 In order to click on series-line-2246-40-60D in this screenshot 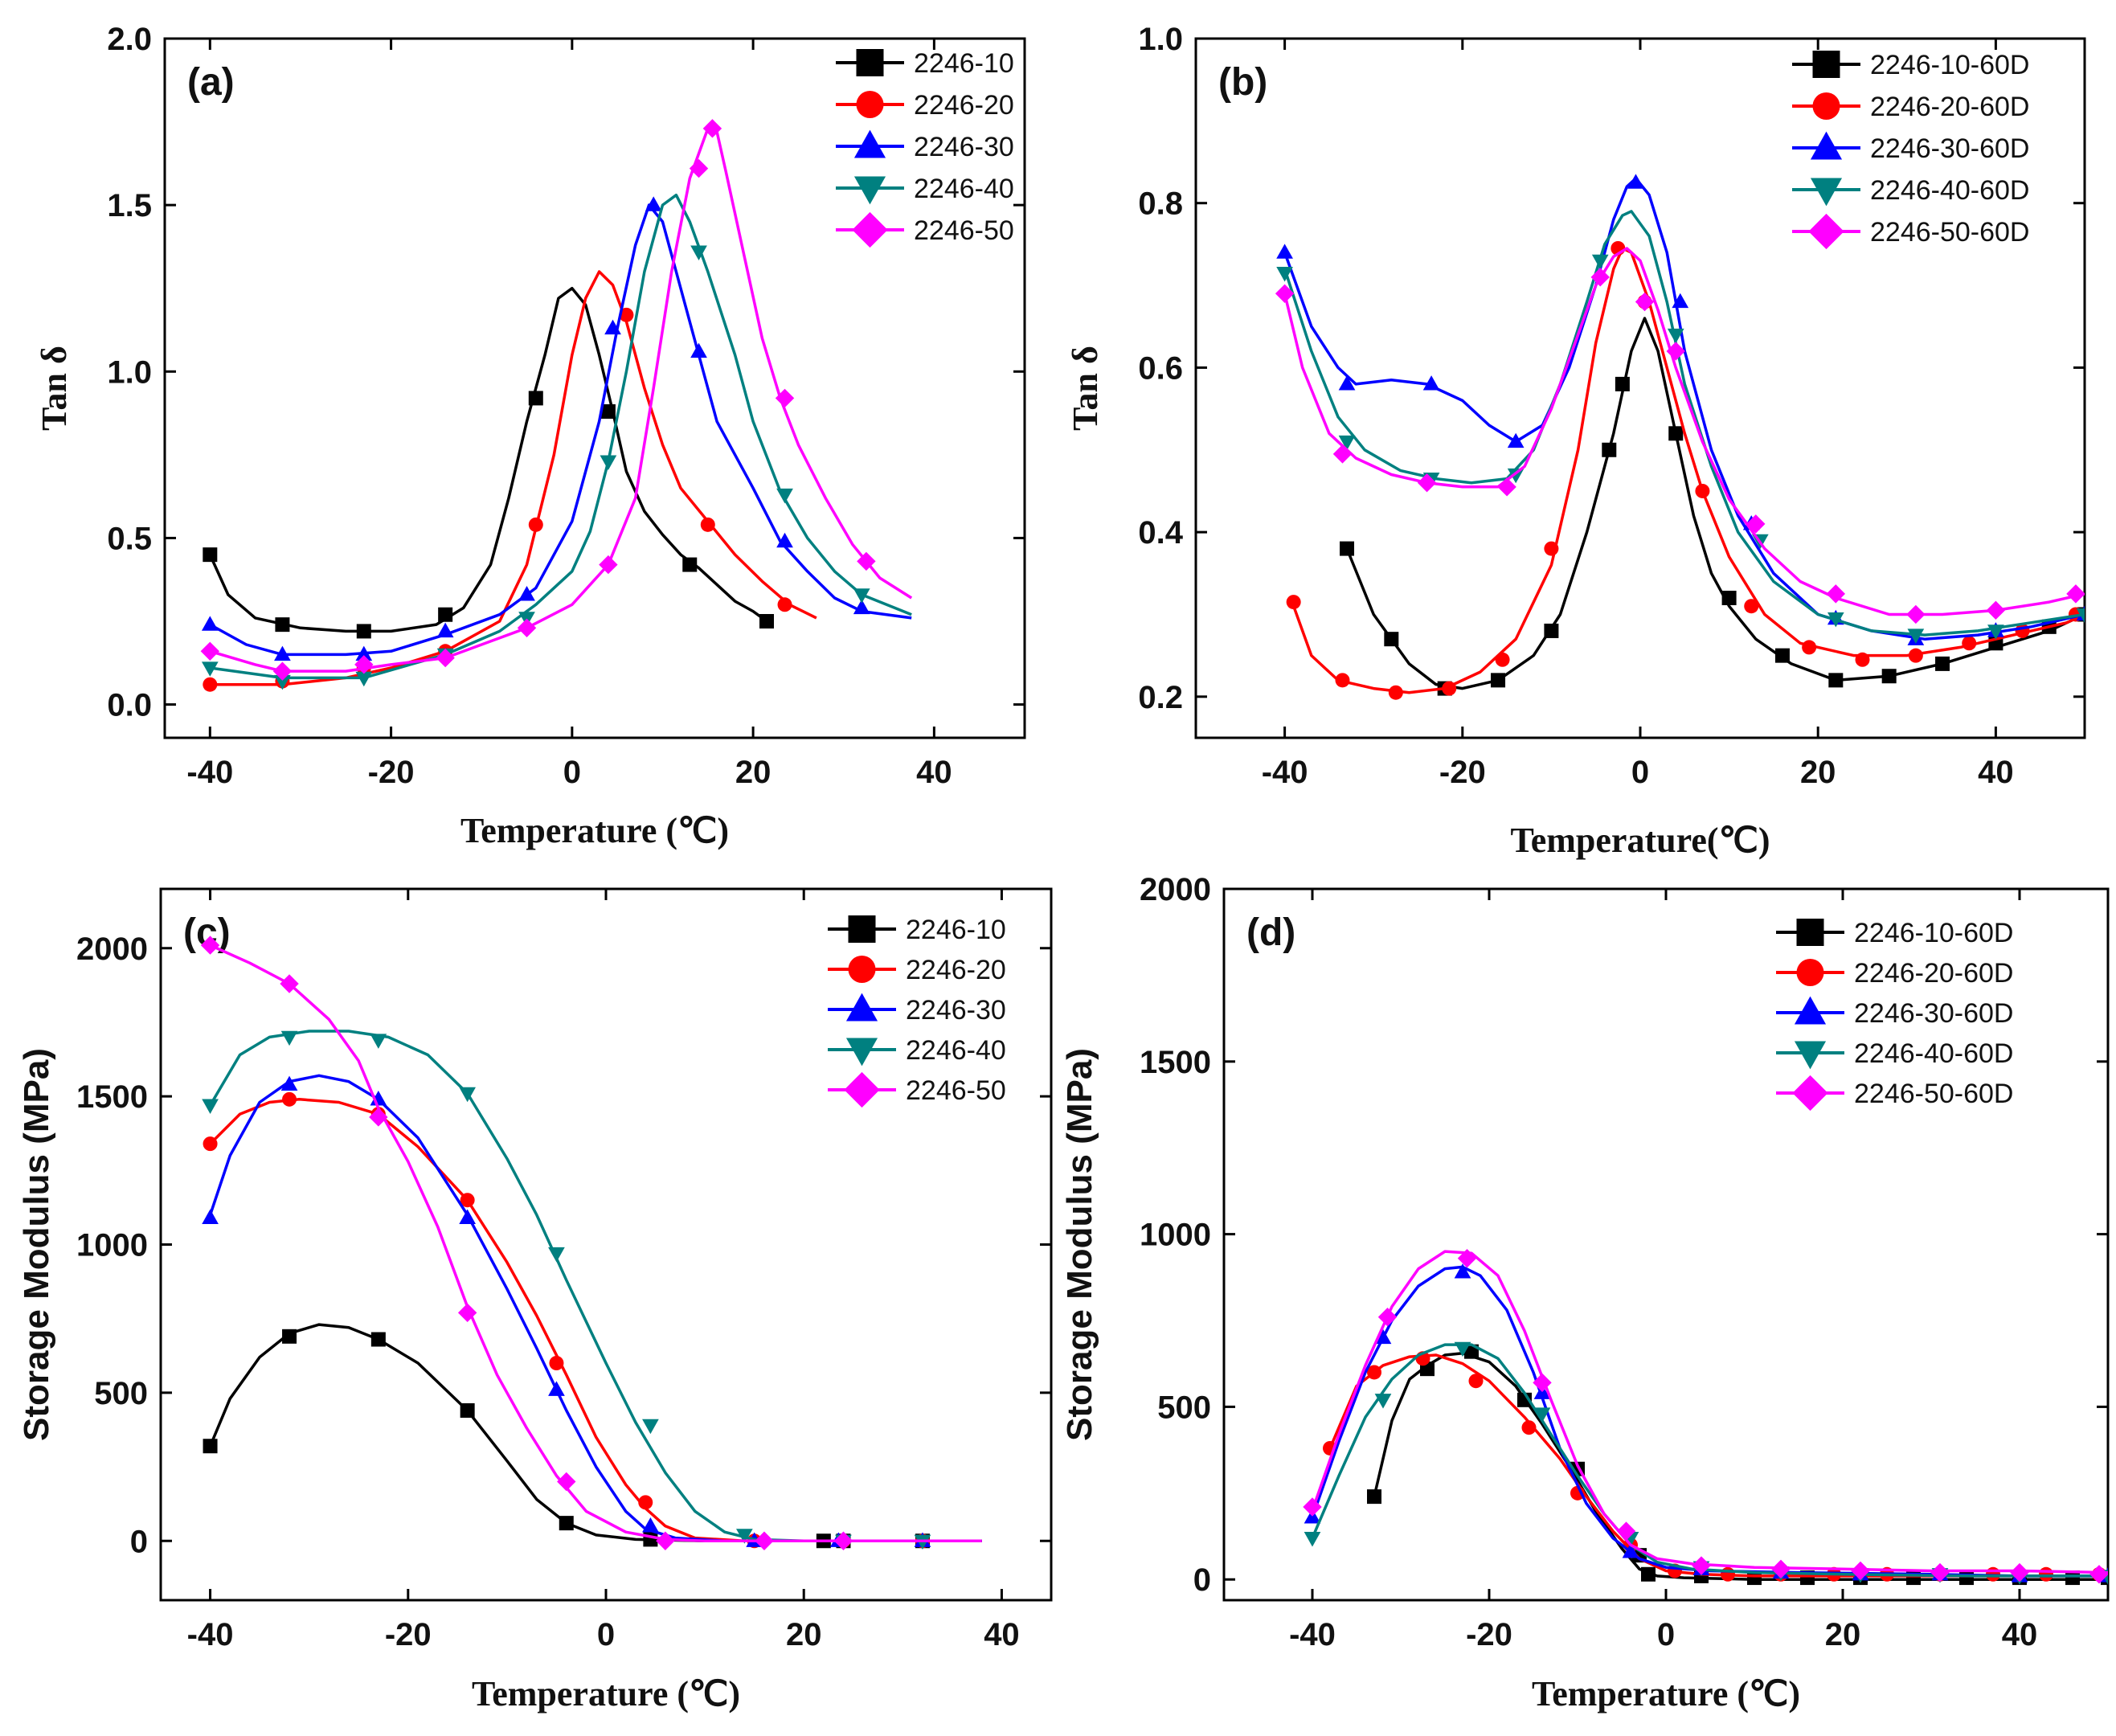, I will do `click(1684, 423)`.